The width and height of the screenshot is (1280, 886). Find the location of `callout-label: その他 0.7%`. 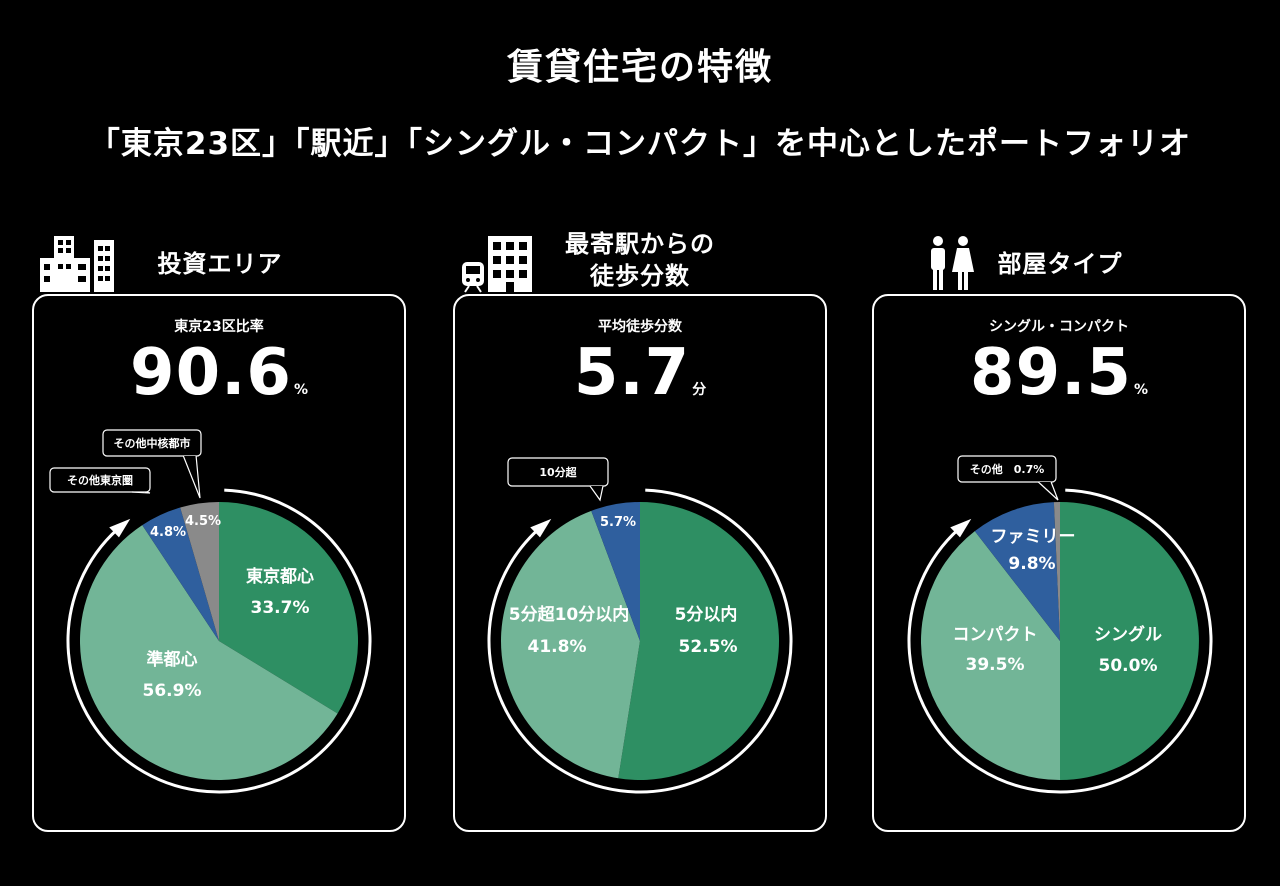

callout-label: その他 0.7% is located at coordinates (1007, 469).